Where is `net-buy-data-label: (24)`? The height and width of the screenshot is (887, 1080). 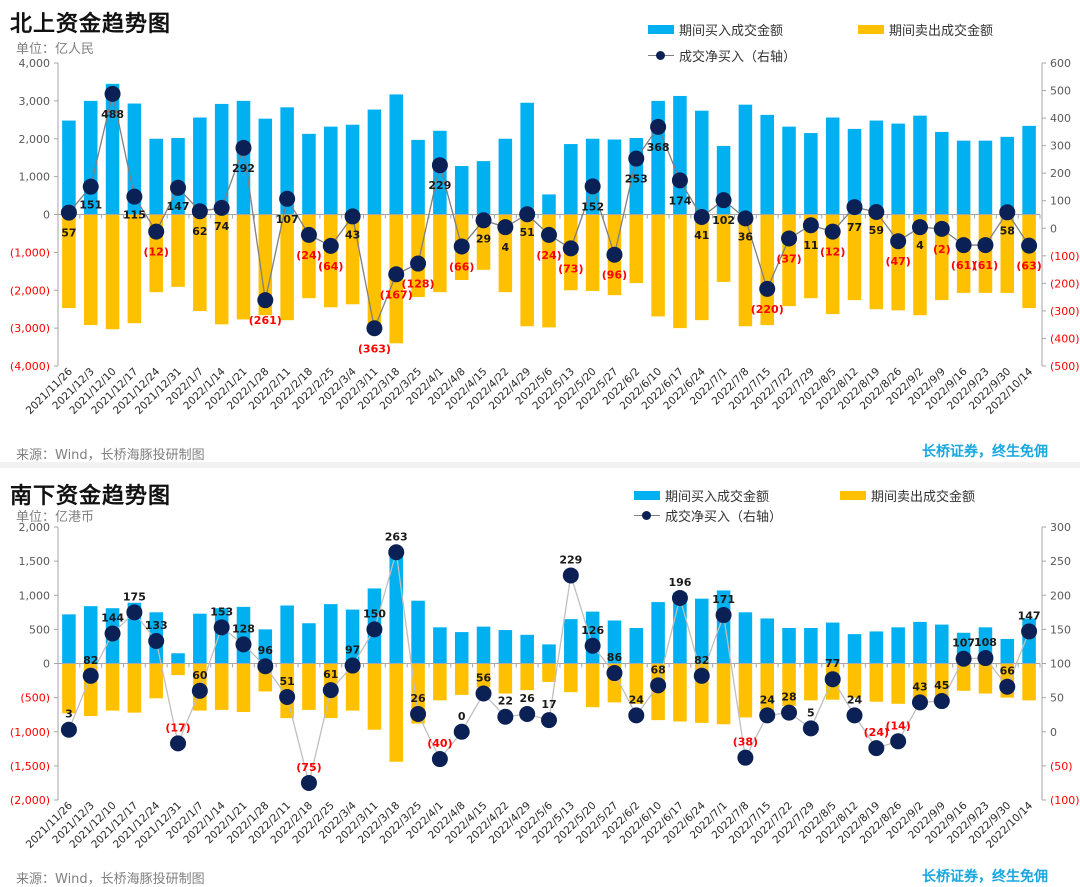
net-buy-data-label: (24) is located at coordinates (308, 255).